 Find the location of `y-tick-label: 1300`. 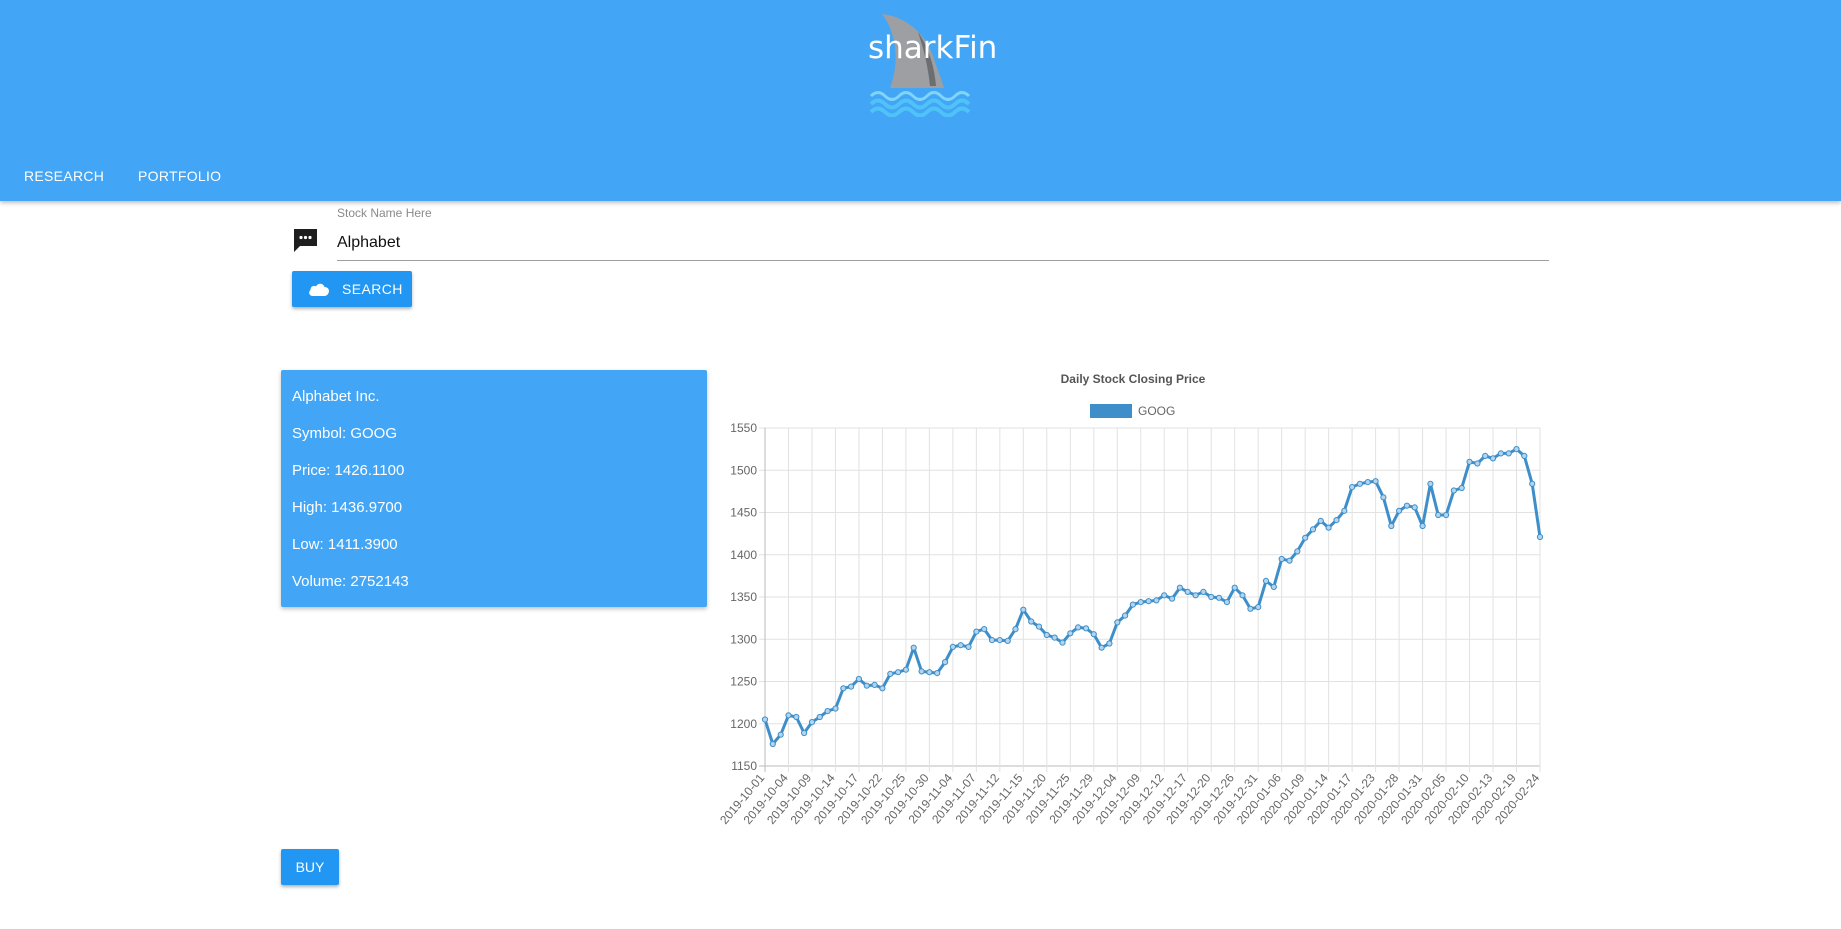

y-tick-label: 1300 is located at coordinates (743, 639).